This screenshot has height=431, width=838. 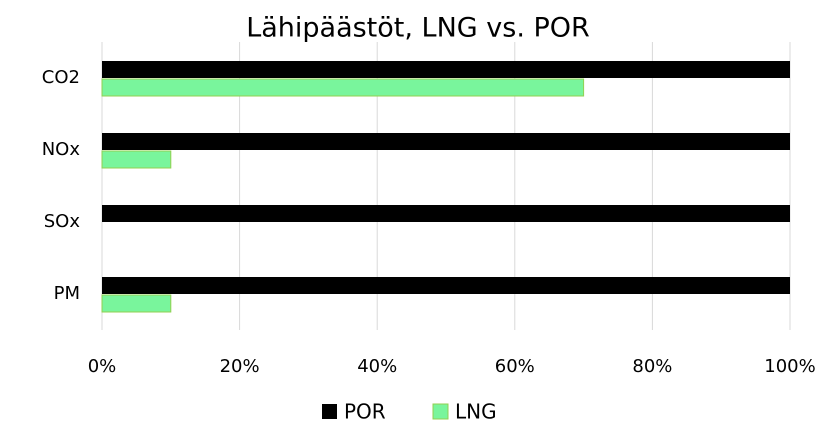 I want to click on y-tick-label: PM, so click(x=67, y=293).